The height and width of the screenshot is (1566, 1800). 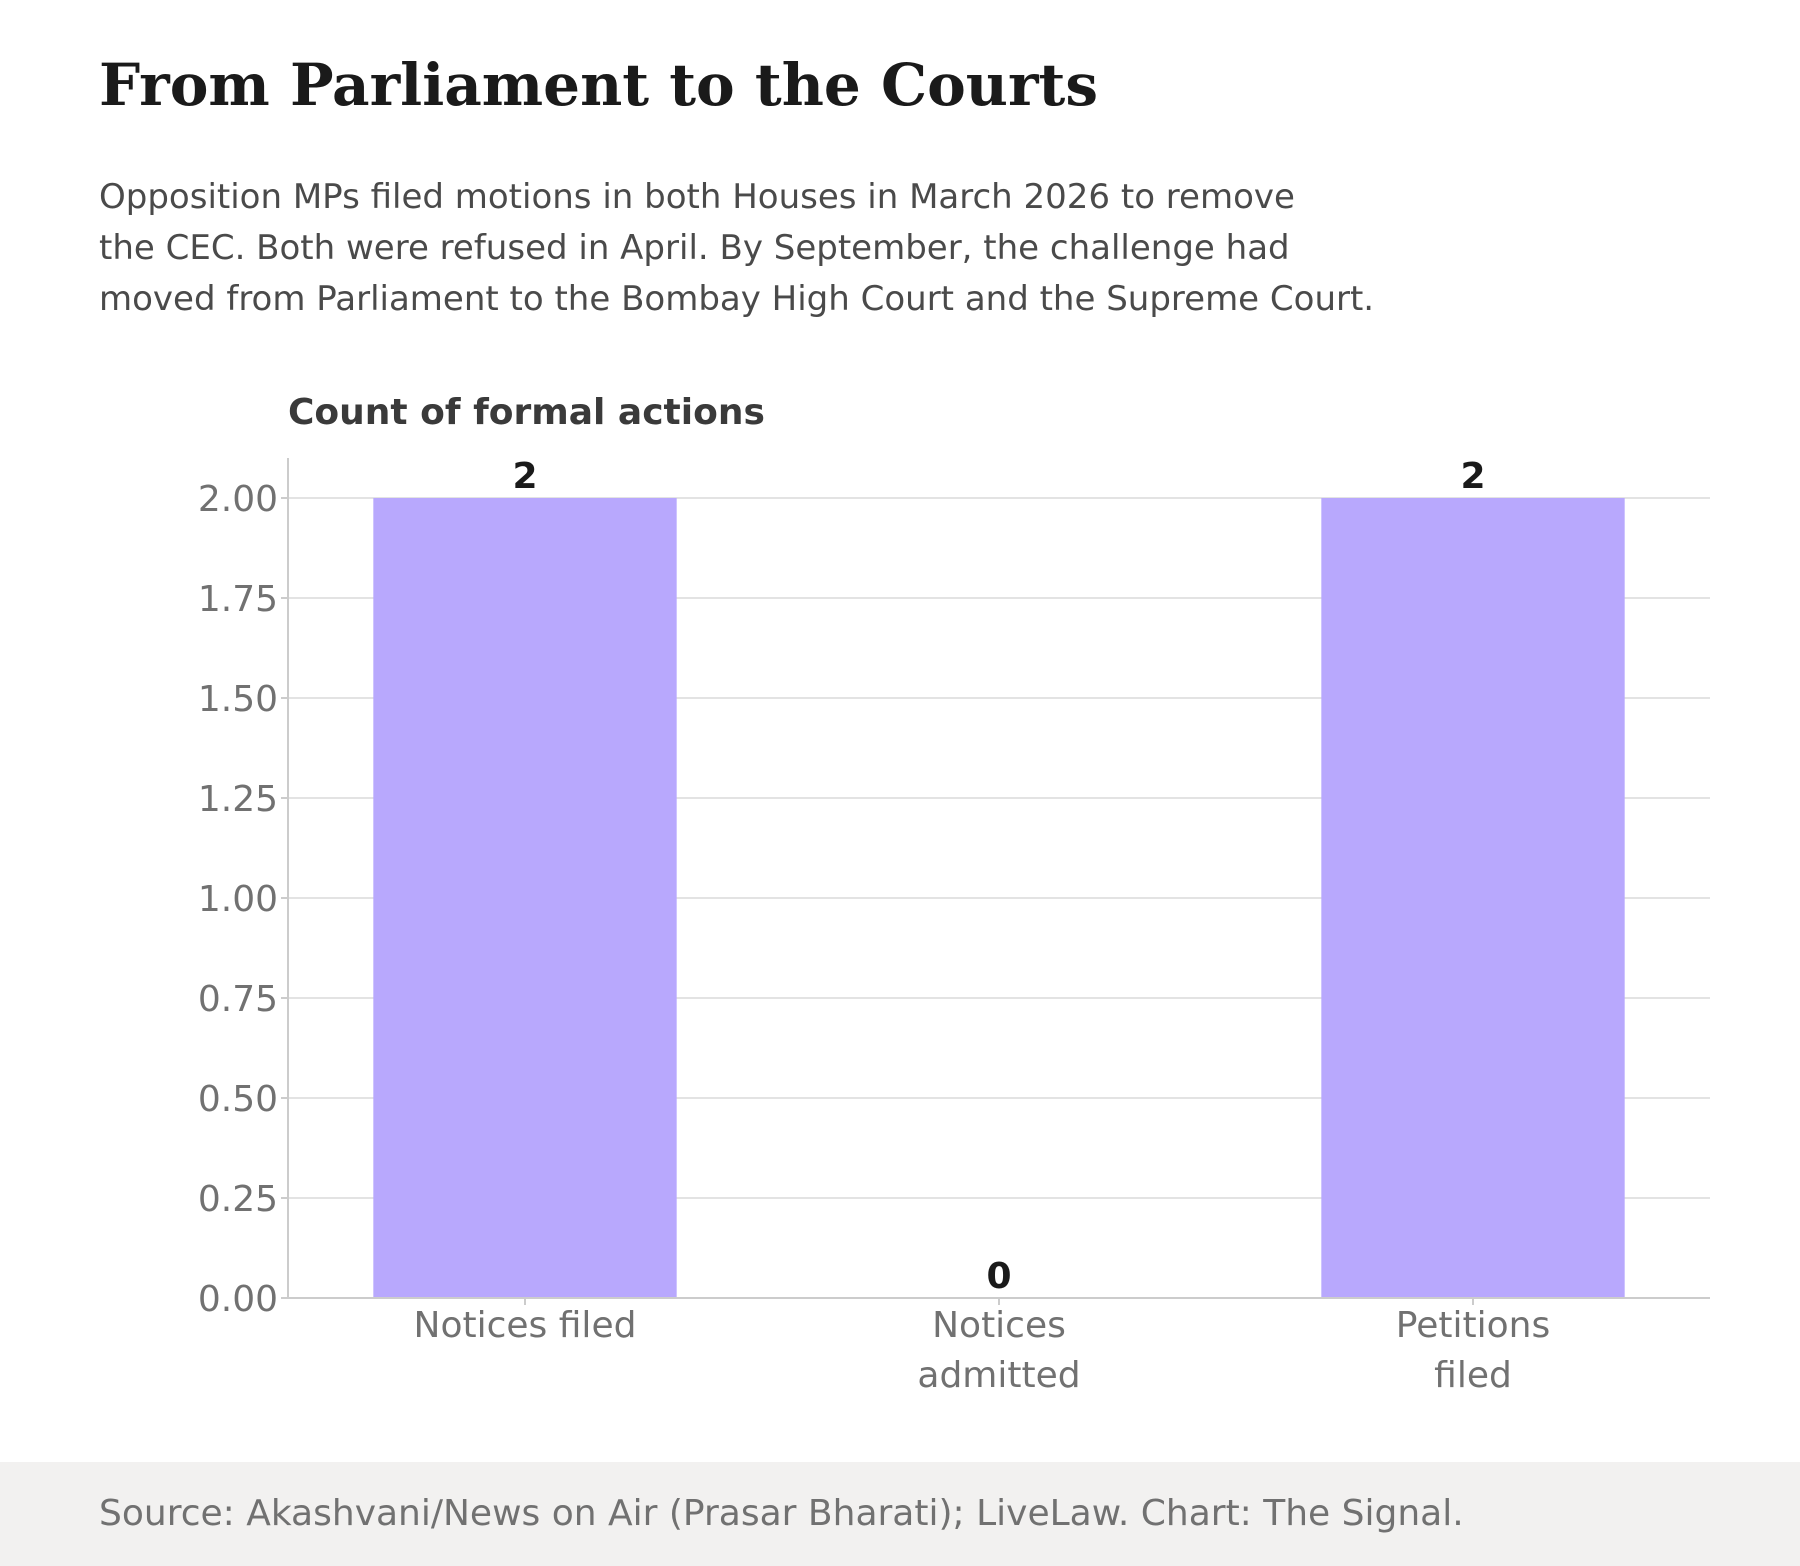 What do you see at coordinates (998, 1375) in the screenshot?
I see `x-tick-label: admitted` at bounding box center [998, 1375].